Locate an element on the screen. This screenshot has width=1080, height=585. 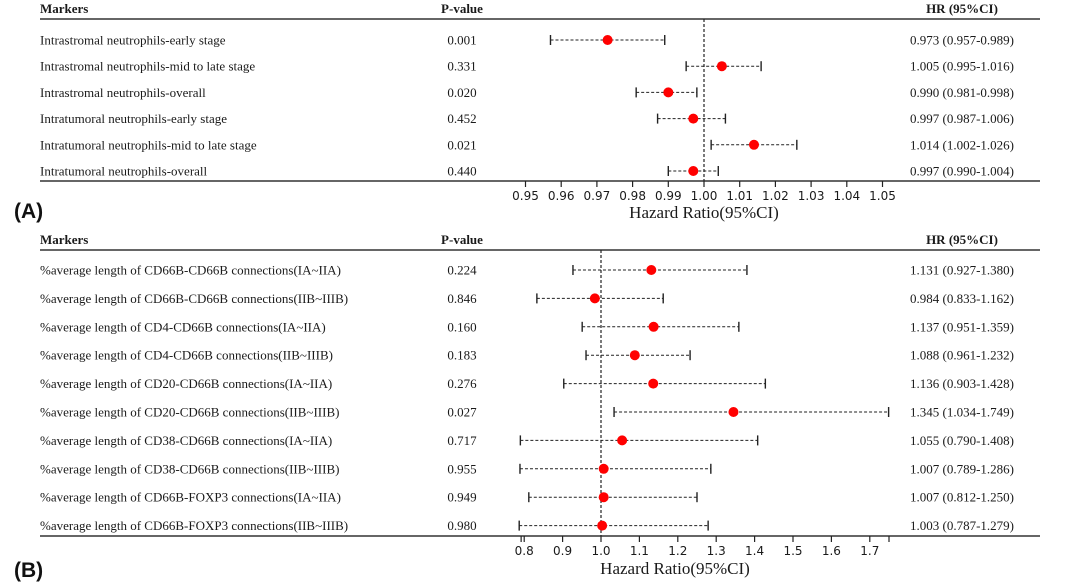
row-p-value: 0.276 is located at coordinates (462, 383).